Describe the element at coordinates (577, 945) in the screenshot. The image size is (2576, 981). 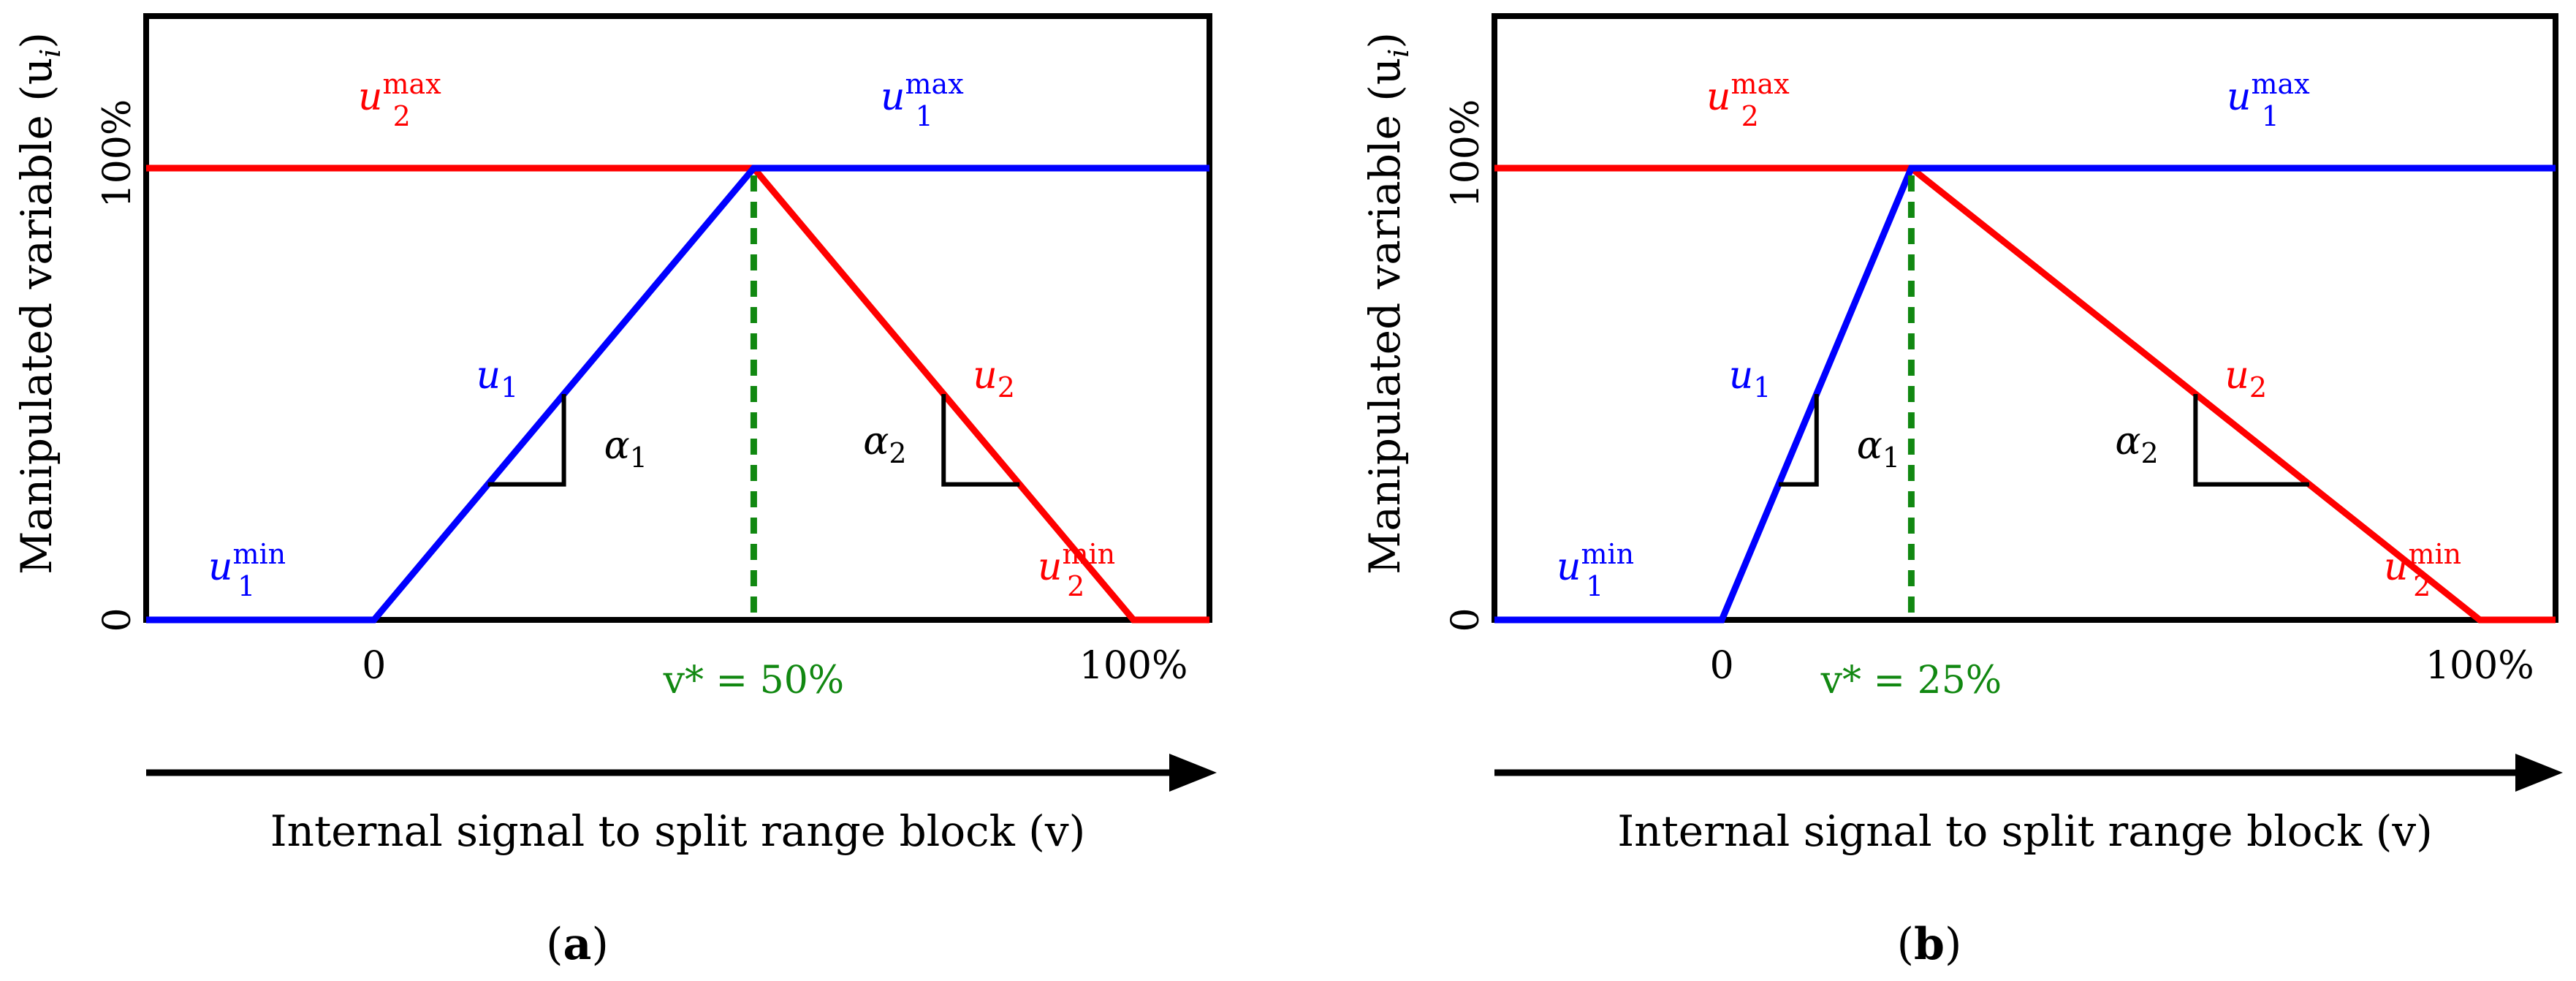
I see `panel-caption: (a)` at that location.